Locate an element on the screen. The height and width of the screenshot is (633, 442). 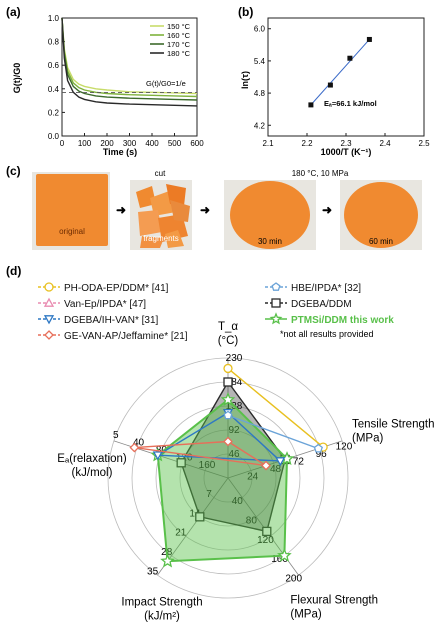
a-legend-label: 150 °C is located at coordinates (179, 26).